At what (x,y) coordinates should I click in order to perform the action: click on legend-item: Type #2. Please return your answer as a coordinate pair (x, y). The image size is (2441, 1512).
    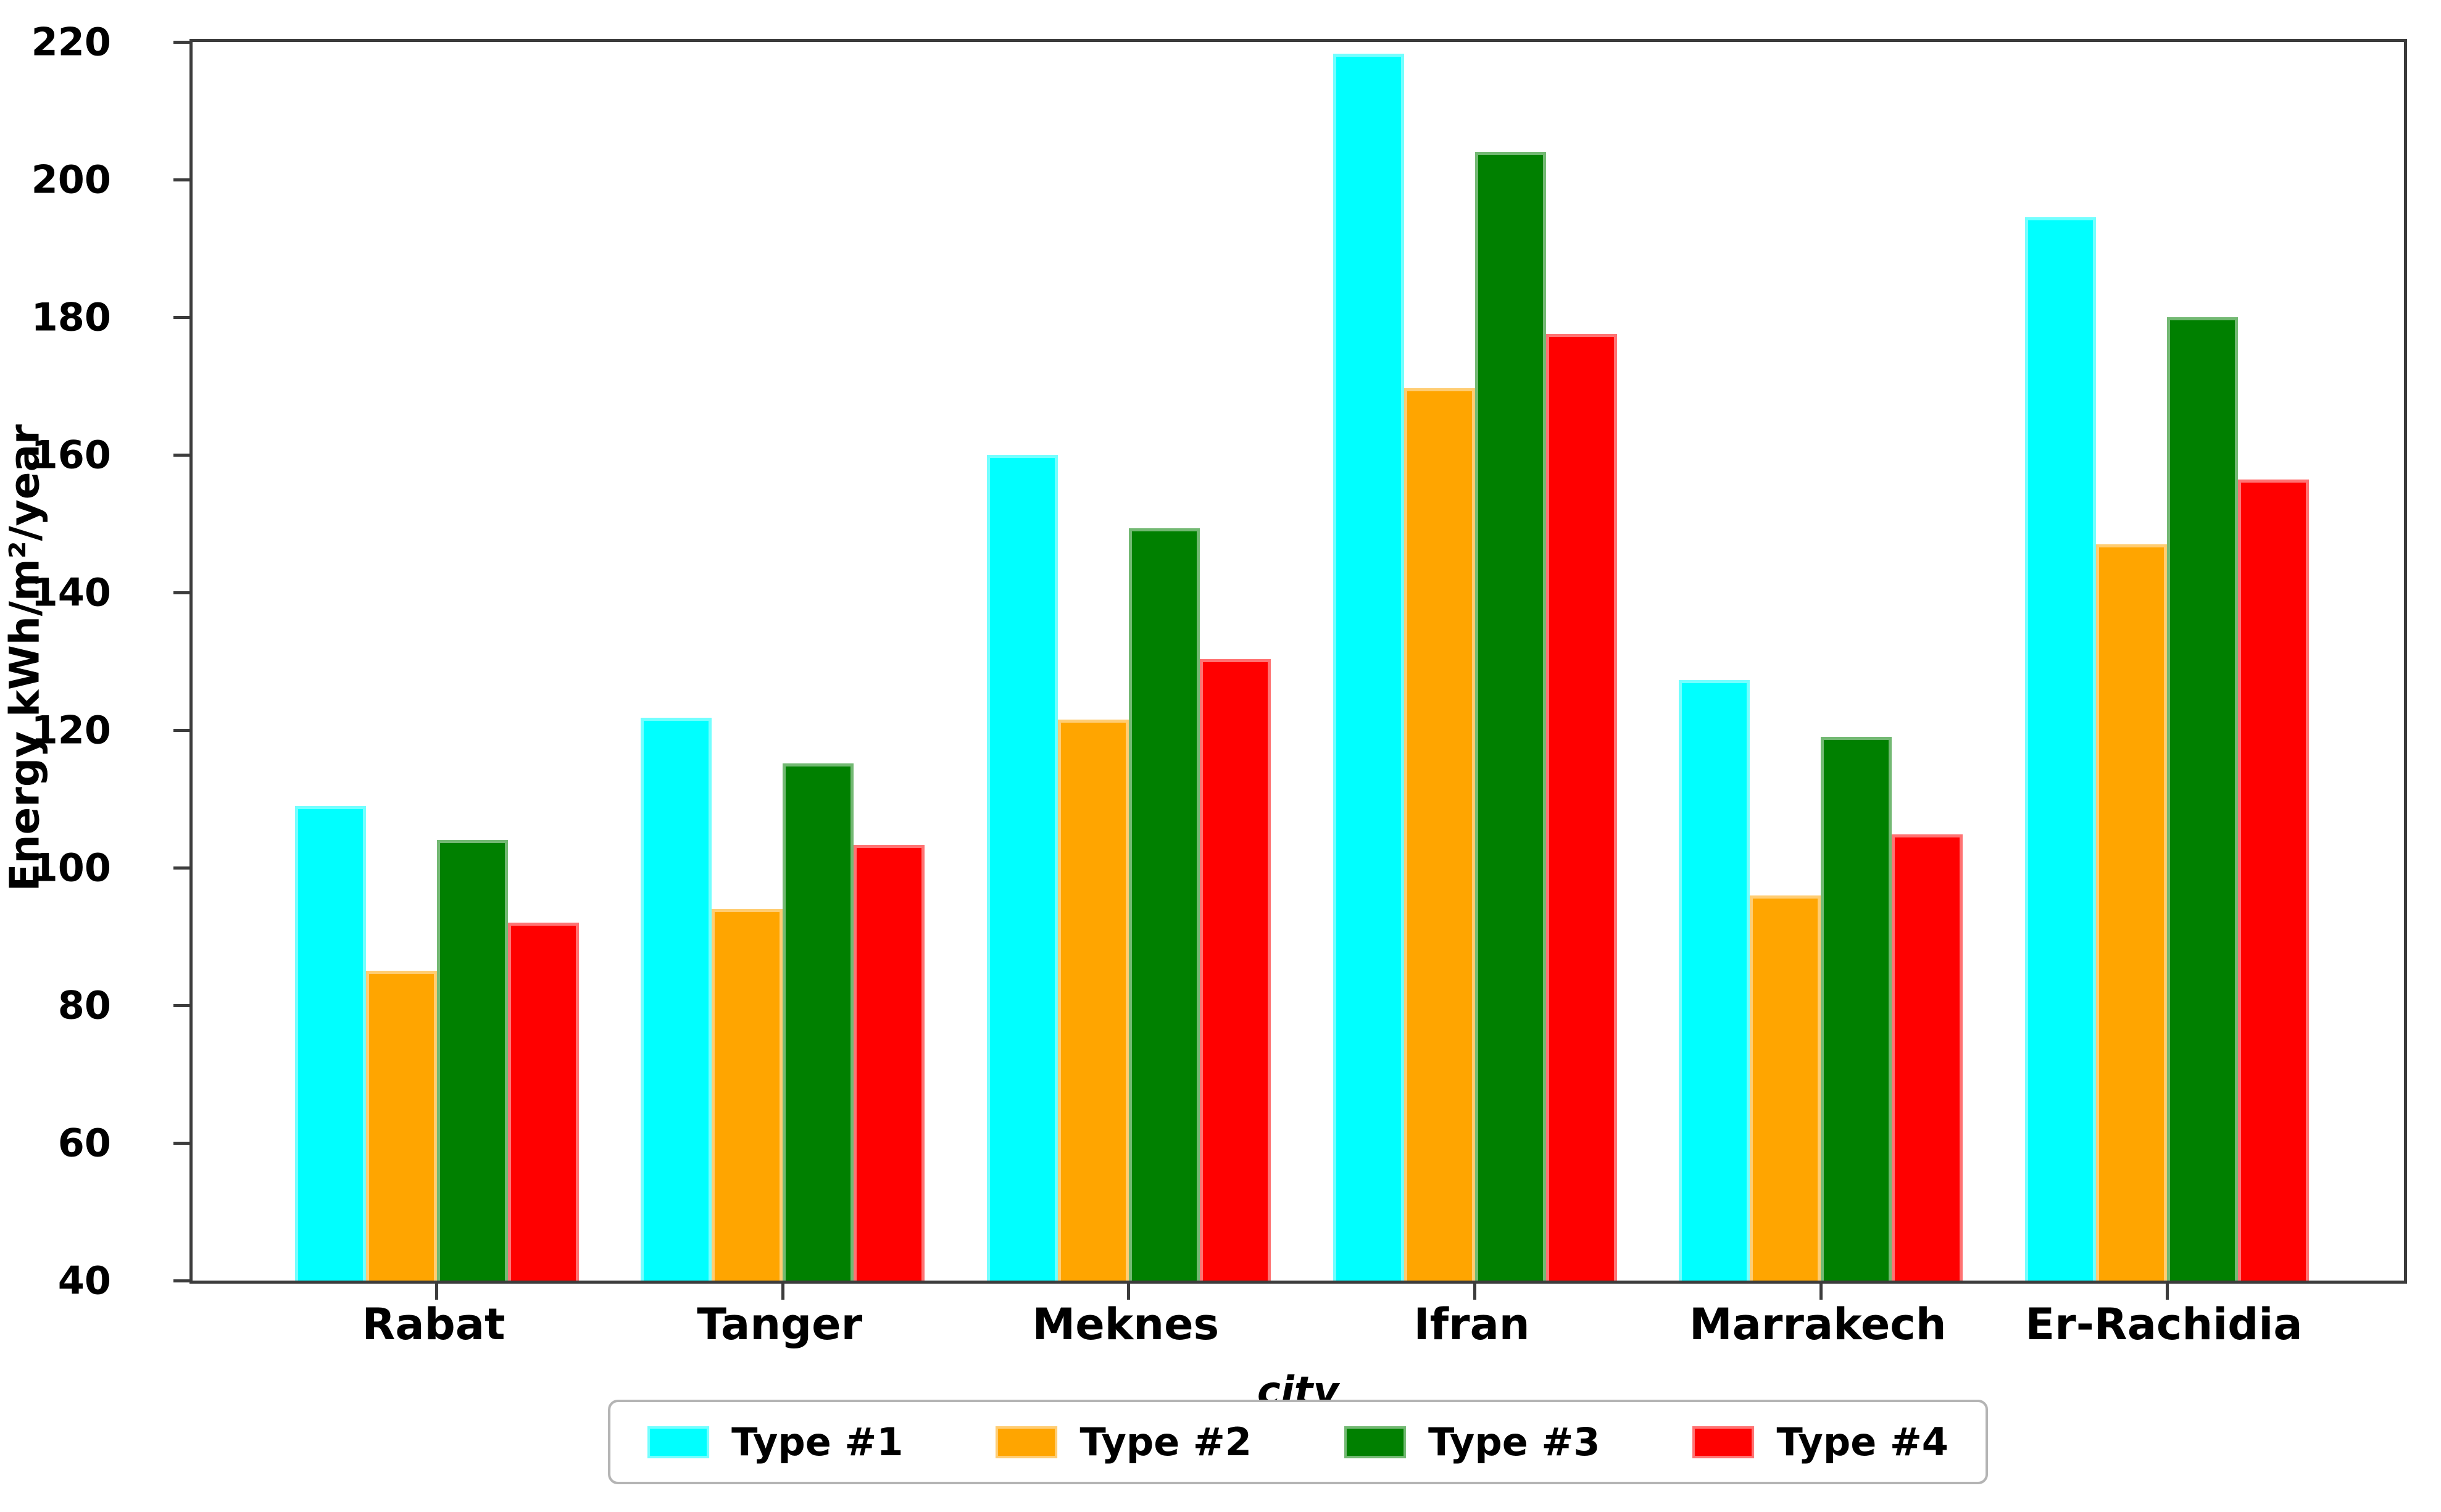
    Looking at the image, I should click on (1124, 1441).